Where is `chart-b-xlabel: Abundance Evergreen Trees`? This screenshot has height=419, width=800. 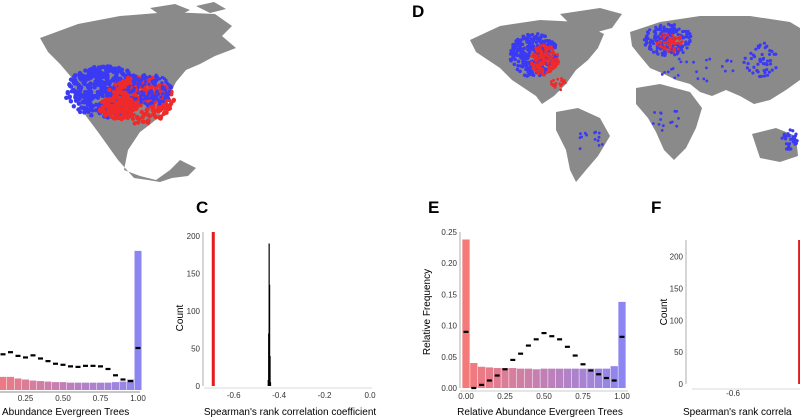
chart-b-xlabel: Abundance Evergreen Trees is located at coordinates (65, 412).